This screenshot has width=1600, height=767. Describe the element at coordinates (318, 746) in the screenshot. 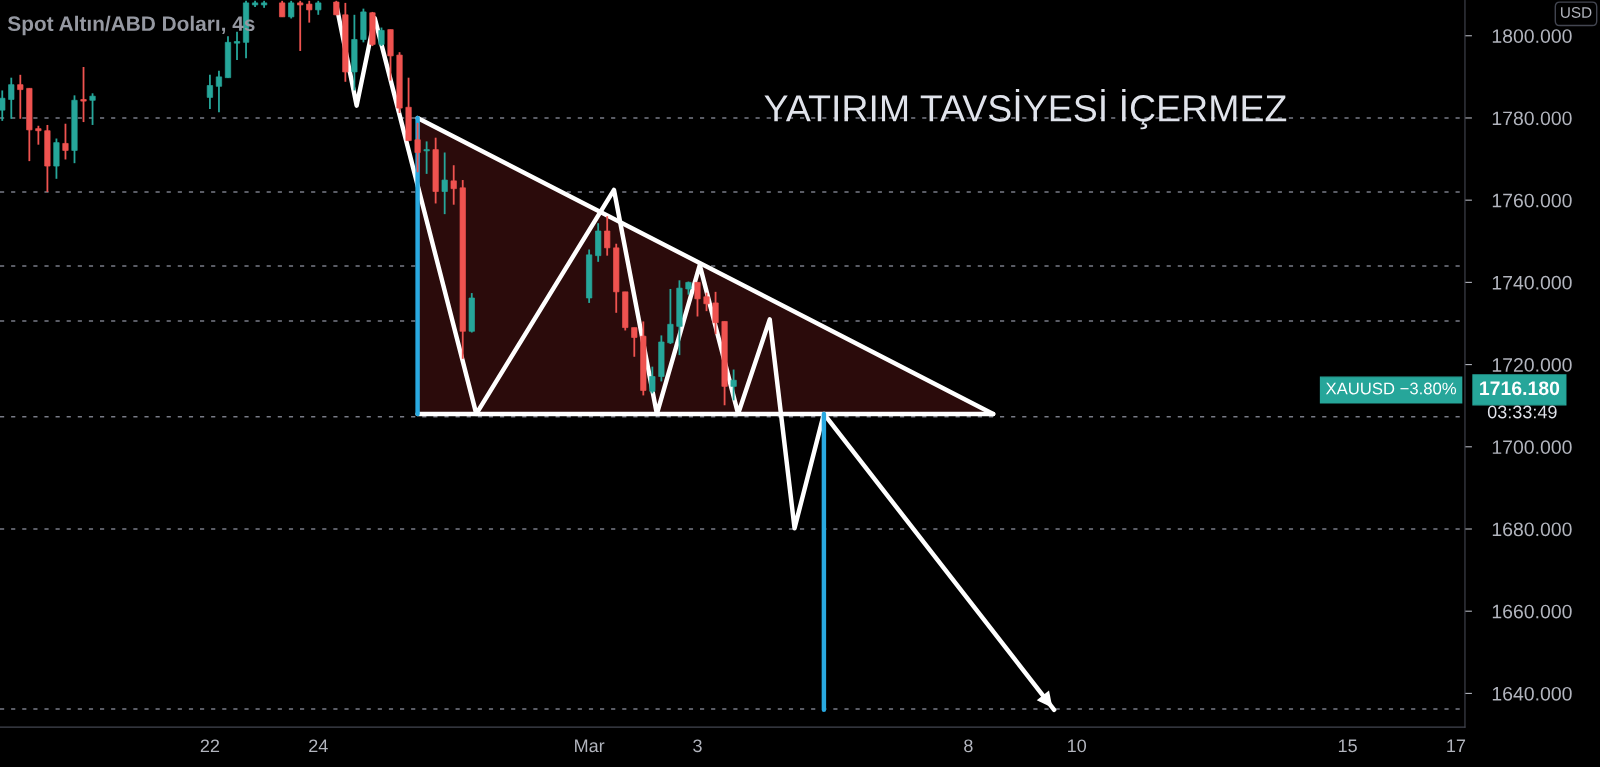

I see `x-tick-label: 24` at that location.